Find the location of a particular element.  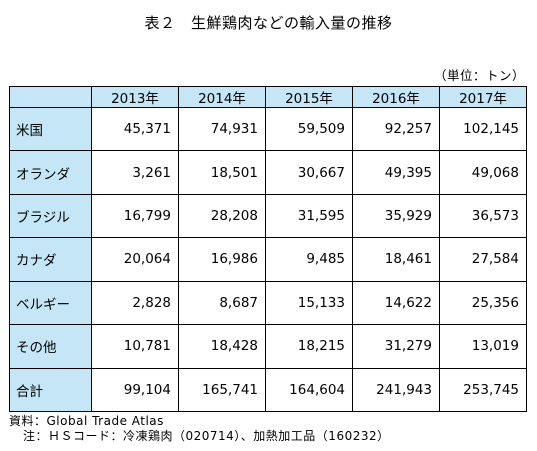

value-cell: 59,509 is located at coordinates (309, 129).